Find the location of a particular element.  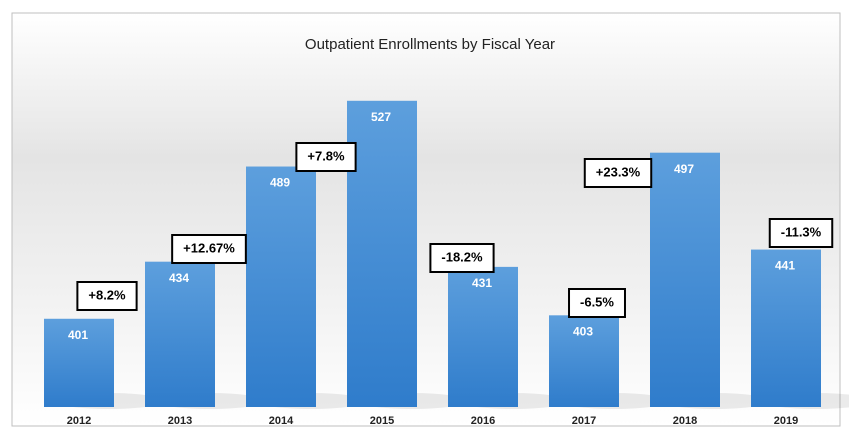

annotation: -18.2% is located at coordinates (462, 256).